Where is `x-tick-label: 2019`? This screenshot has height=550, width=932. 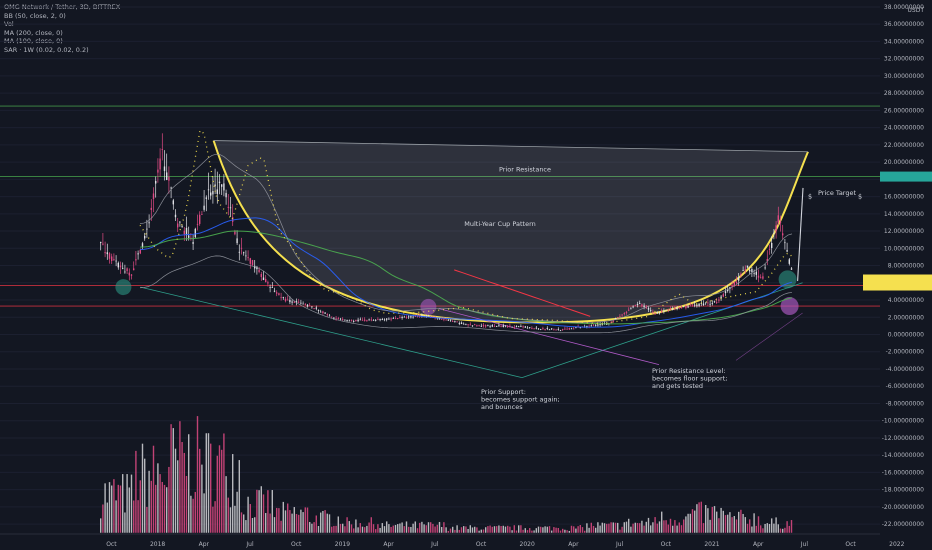 x-tick-label: 2019 is located at coordinates (342, 544).